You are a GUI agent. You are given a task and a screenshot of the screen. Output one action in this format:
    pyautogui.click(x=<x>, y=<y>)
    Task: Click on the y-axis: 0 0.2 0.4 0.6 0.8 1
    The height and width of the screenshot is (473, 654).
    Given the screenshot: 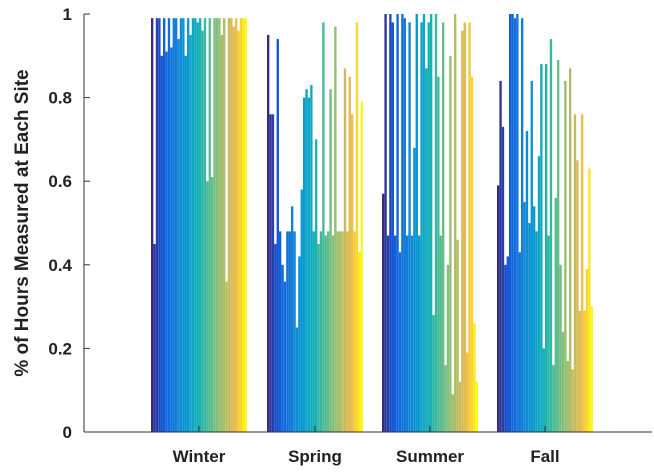 What is the action you would take?
    pyautogui.click(x=69, y=223)
    